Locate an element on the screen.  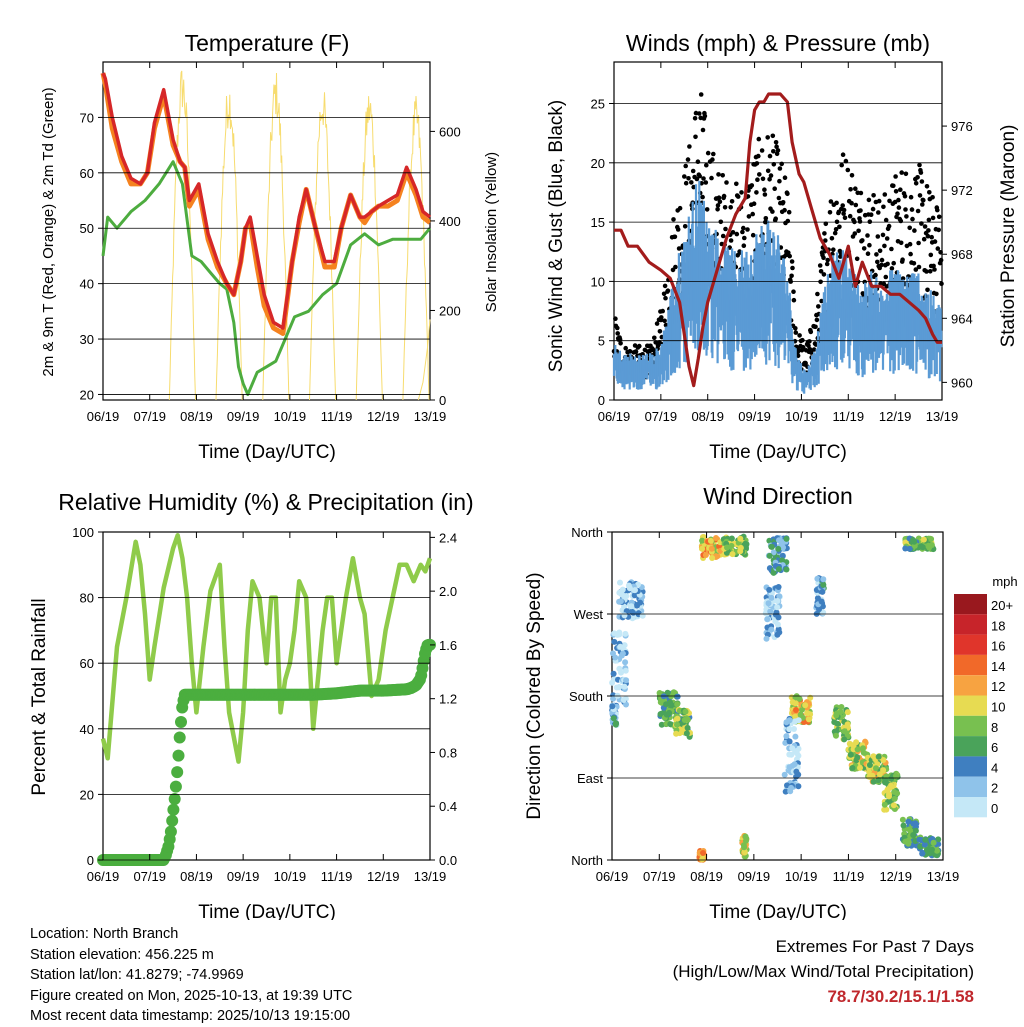
humidity-ytick-label: 80 is located at coordinates (87, 598).